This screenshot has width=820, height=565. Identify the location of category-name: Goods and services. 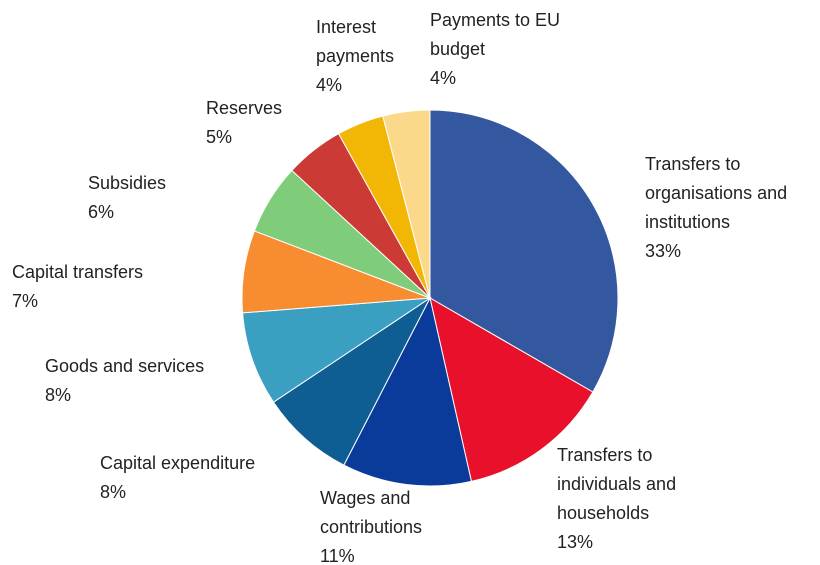
(125, 366).